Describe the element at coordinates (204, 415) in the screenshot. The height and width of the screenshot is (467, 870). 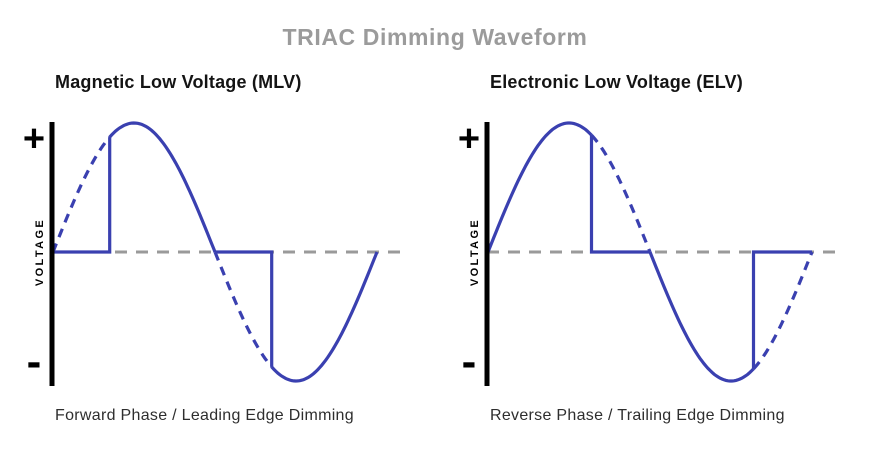
I see `panel-caption-mlv: Forward Phase / Leading Edge Dimming` at that location.